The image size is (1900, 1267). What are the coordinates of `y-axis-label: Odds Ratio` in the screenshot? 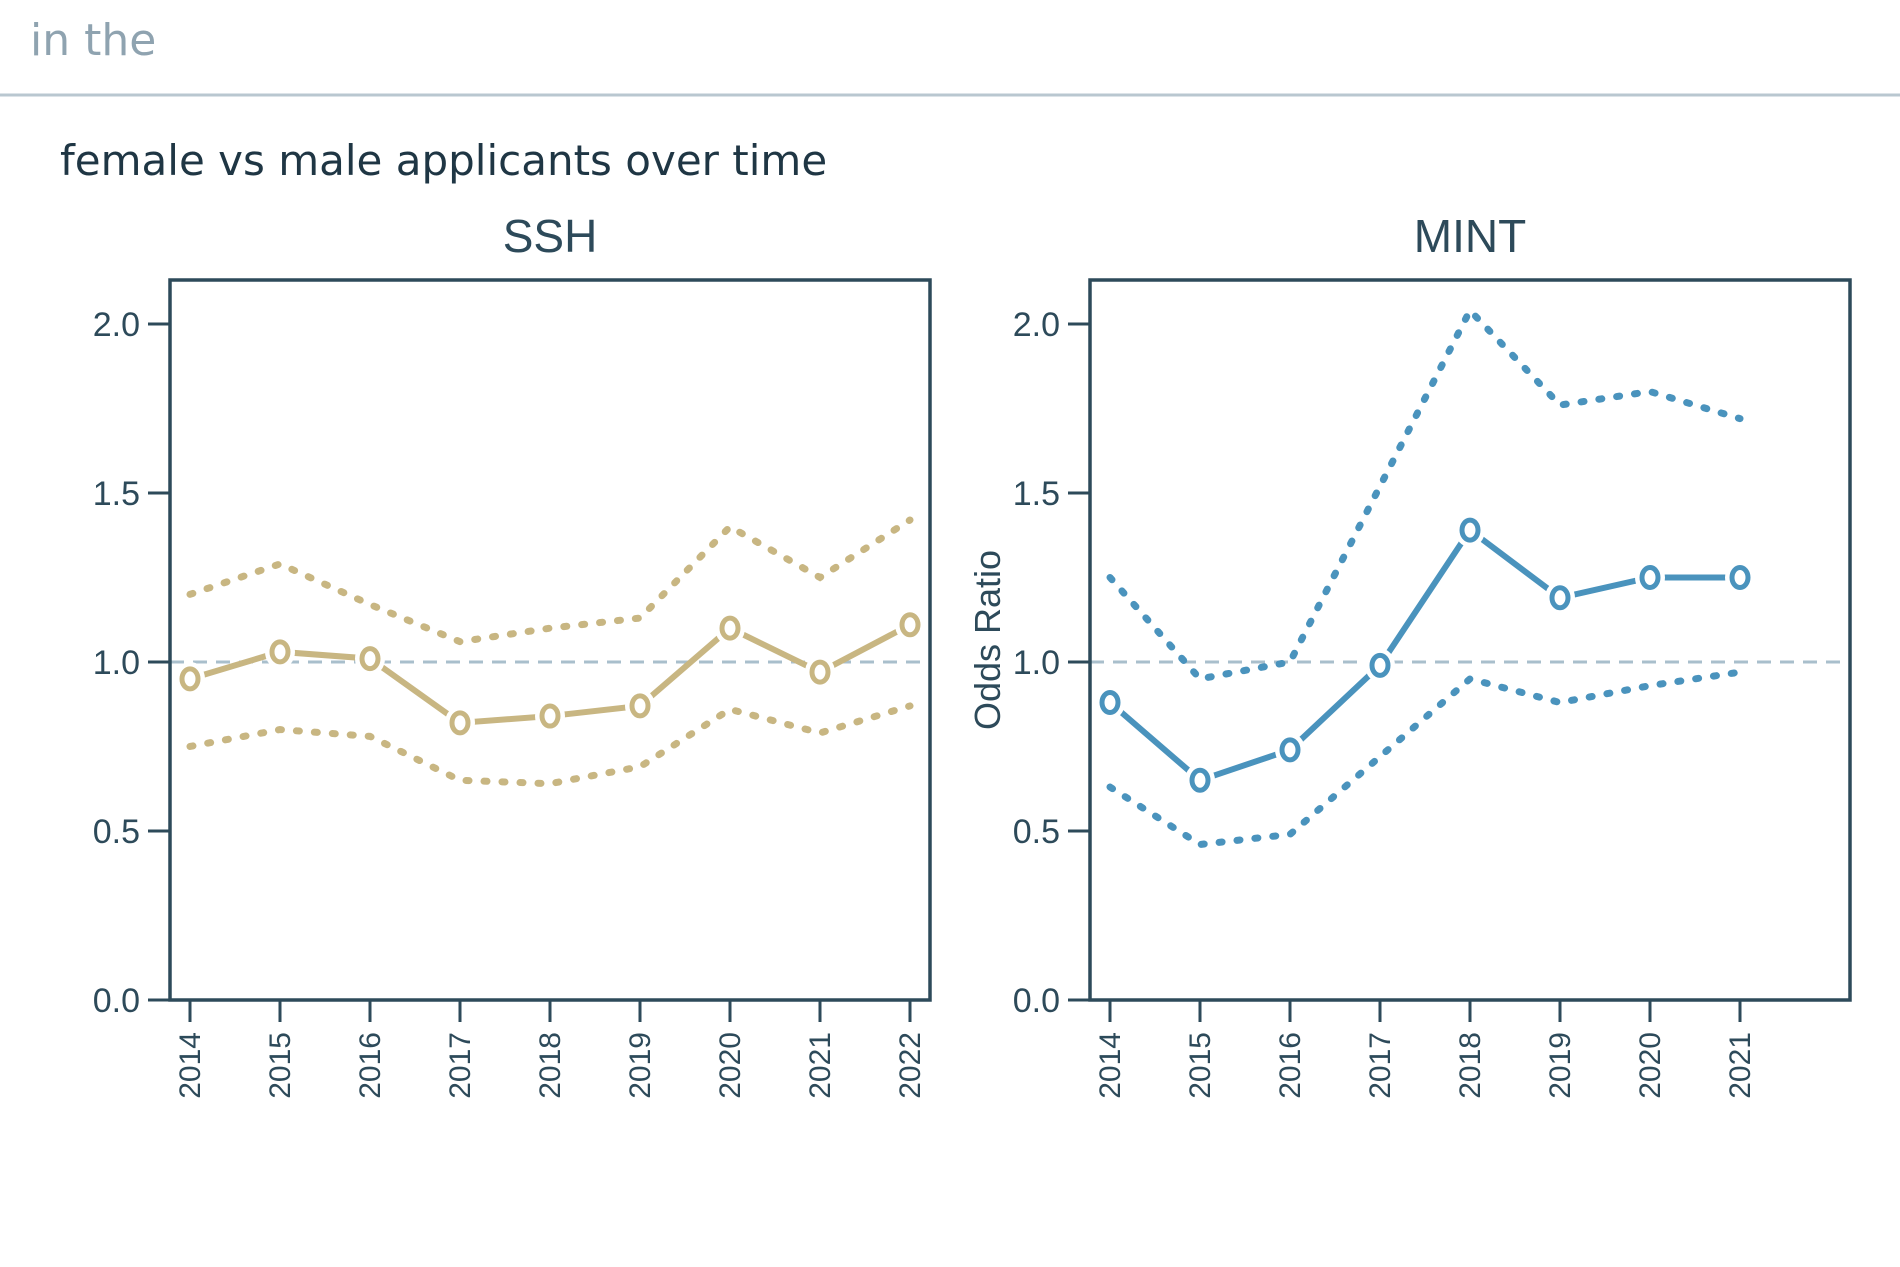 It's located at (987, 640).